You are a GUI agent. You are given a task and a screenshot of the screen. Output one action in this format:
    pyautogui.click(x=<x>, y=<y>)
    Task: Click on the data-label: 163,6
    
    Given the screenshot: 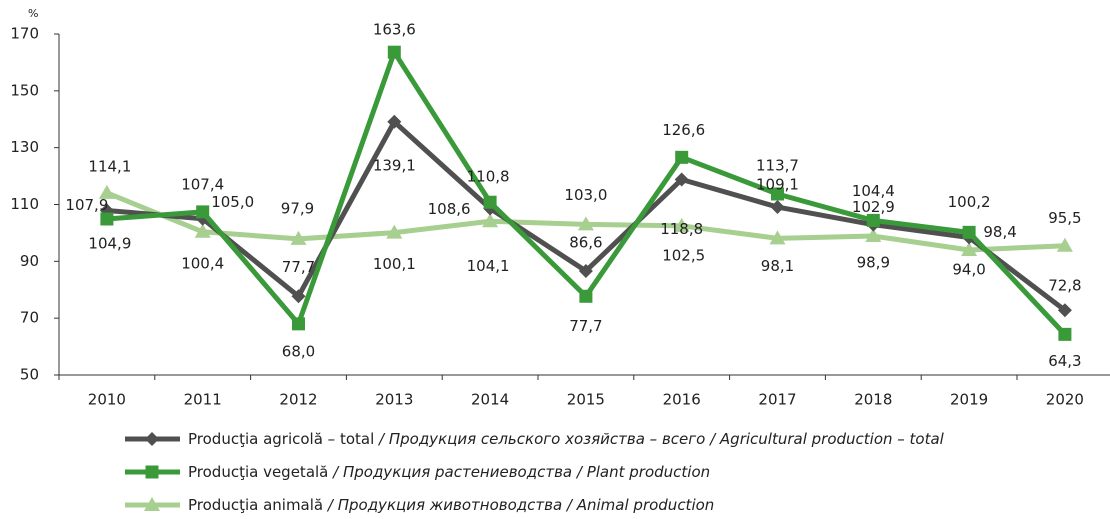 What is the action you would take?
    pyautogui.click(x=394, y=30)
    